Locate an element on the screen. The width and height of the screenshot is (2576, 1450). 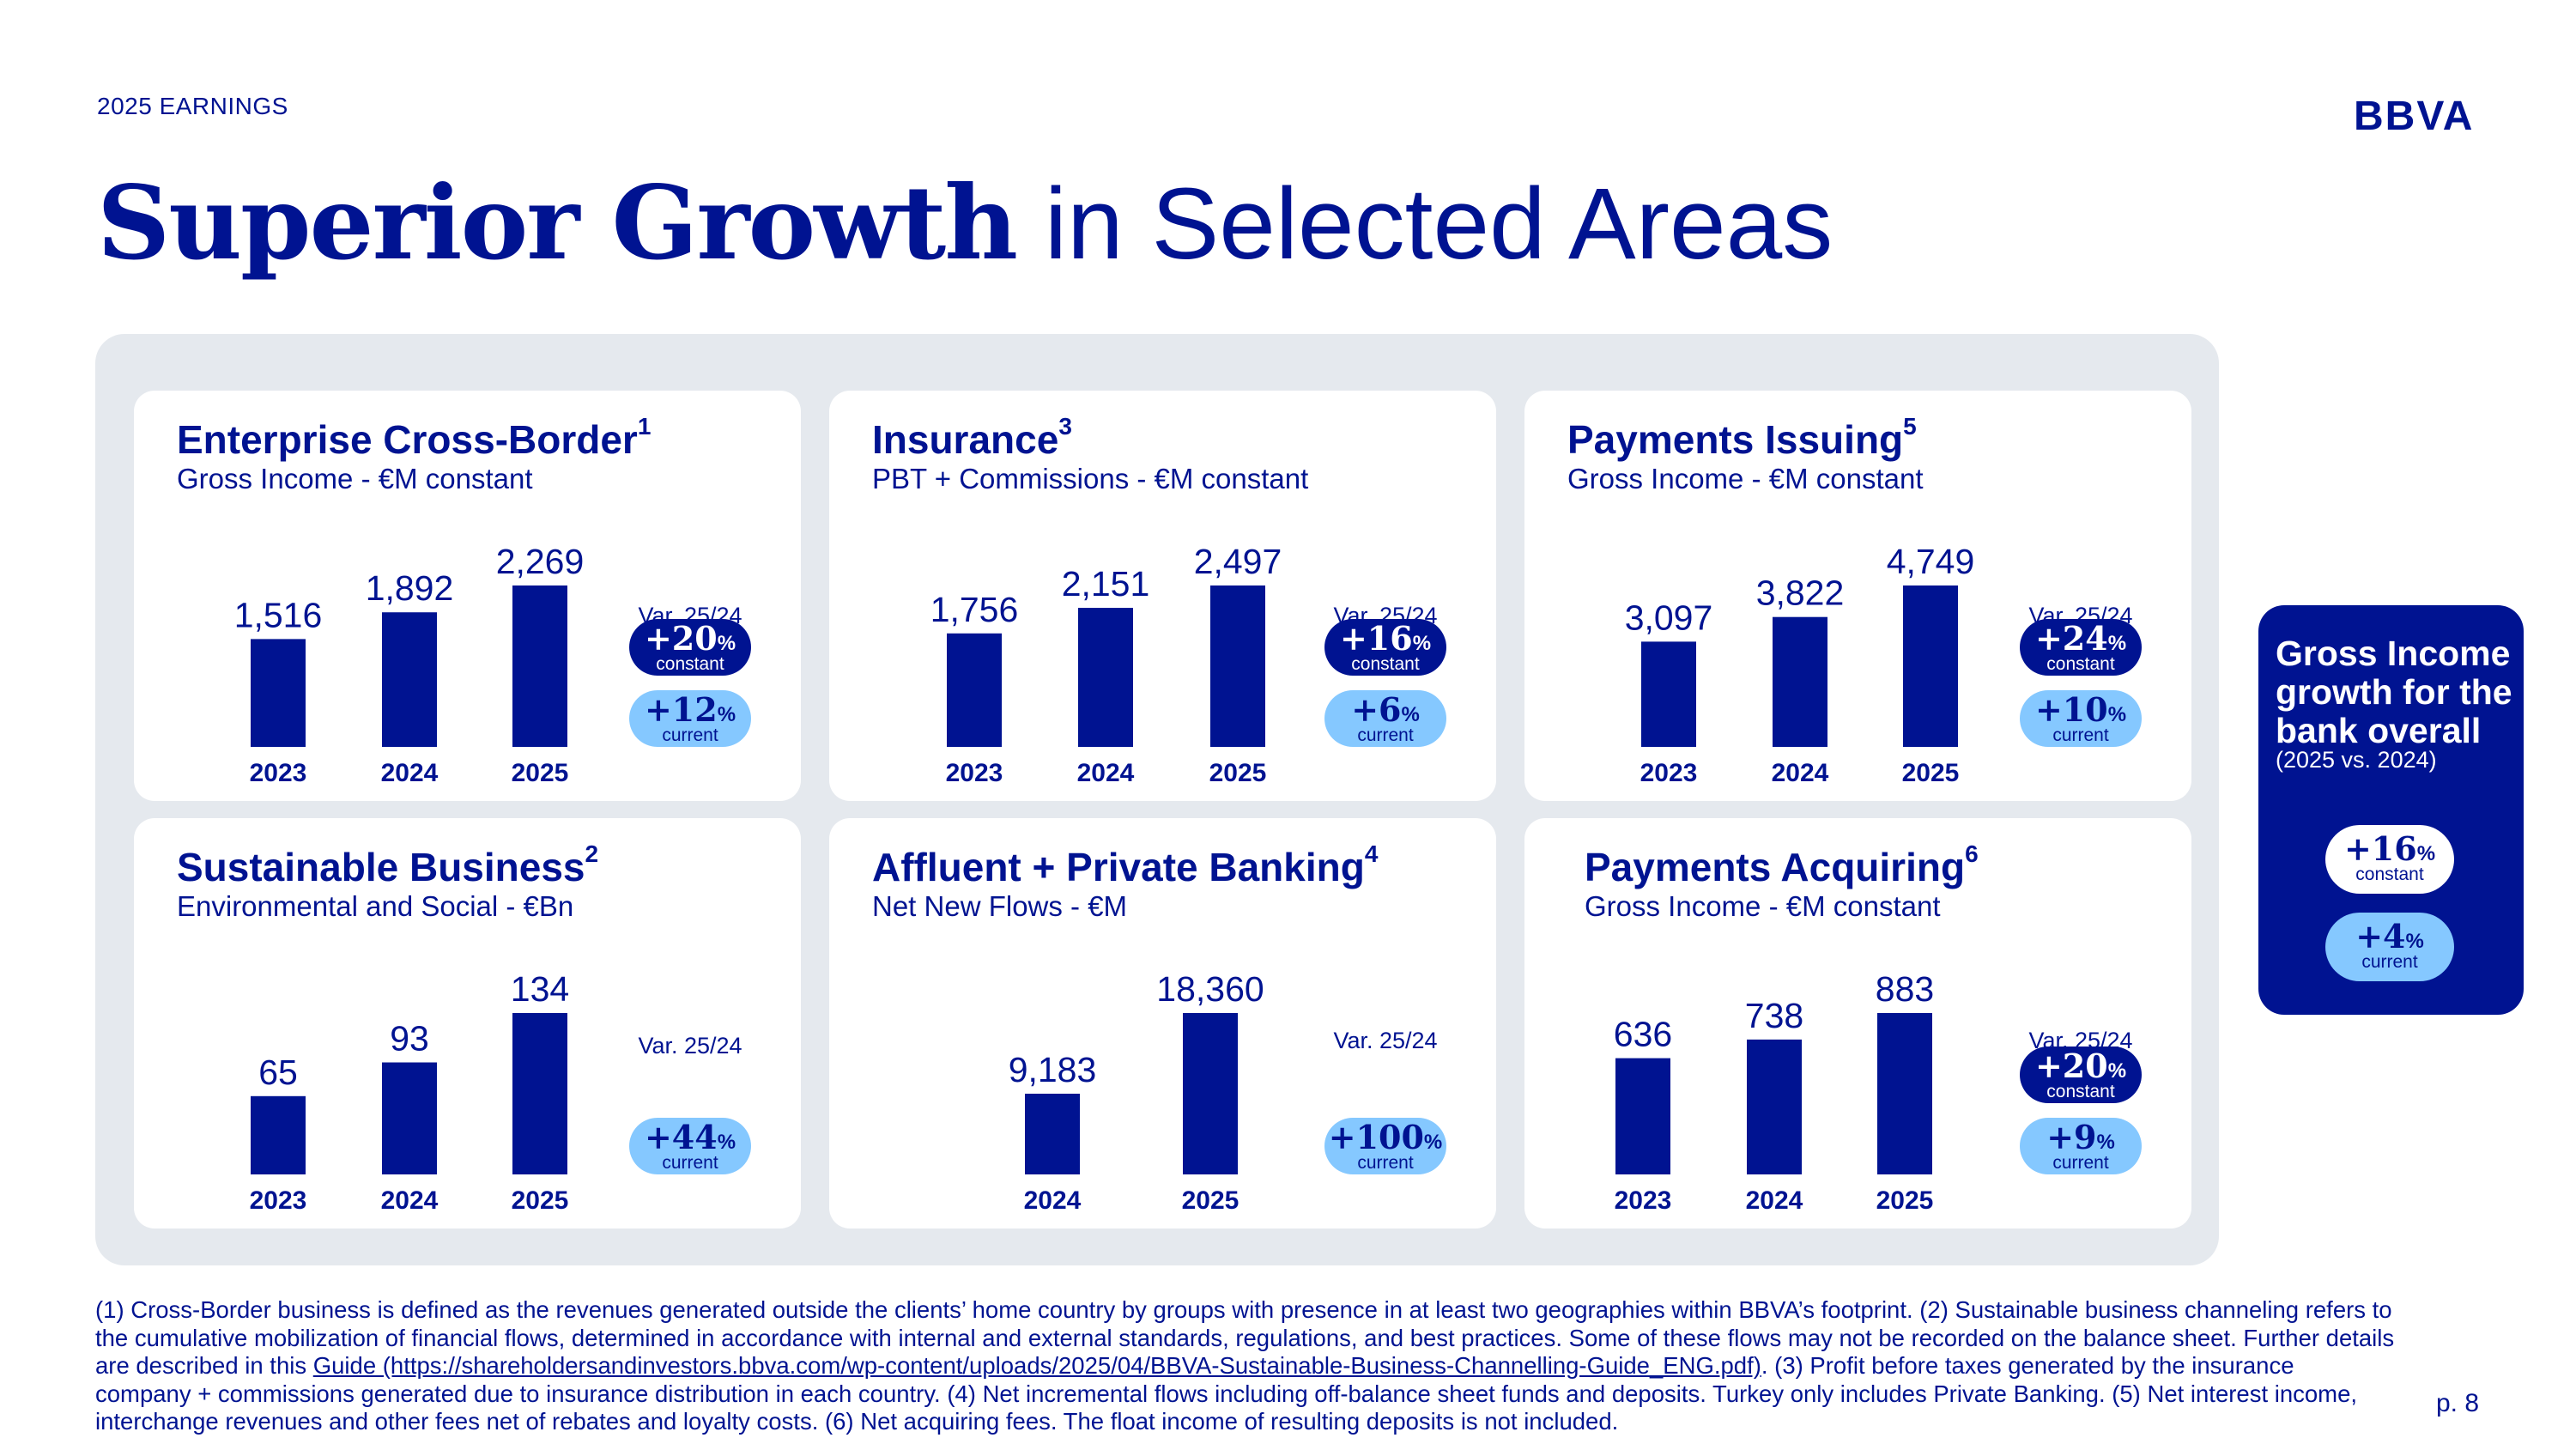
variation-pill-current: +100% current is located at coordinates (1385, 1146).